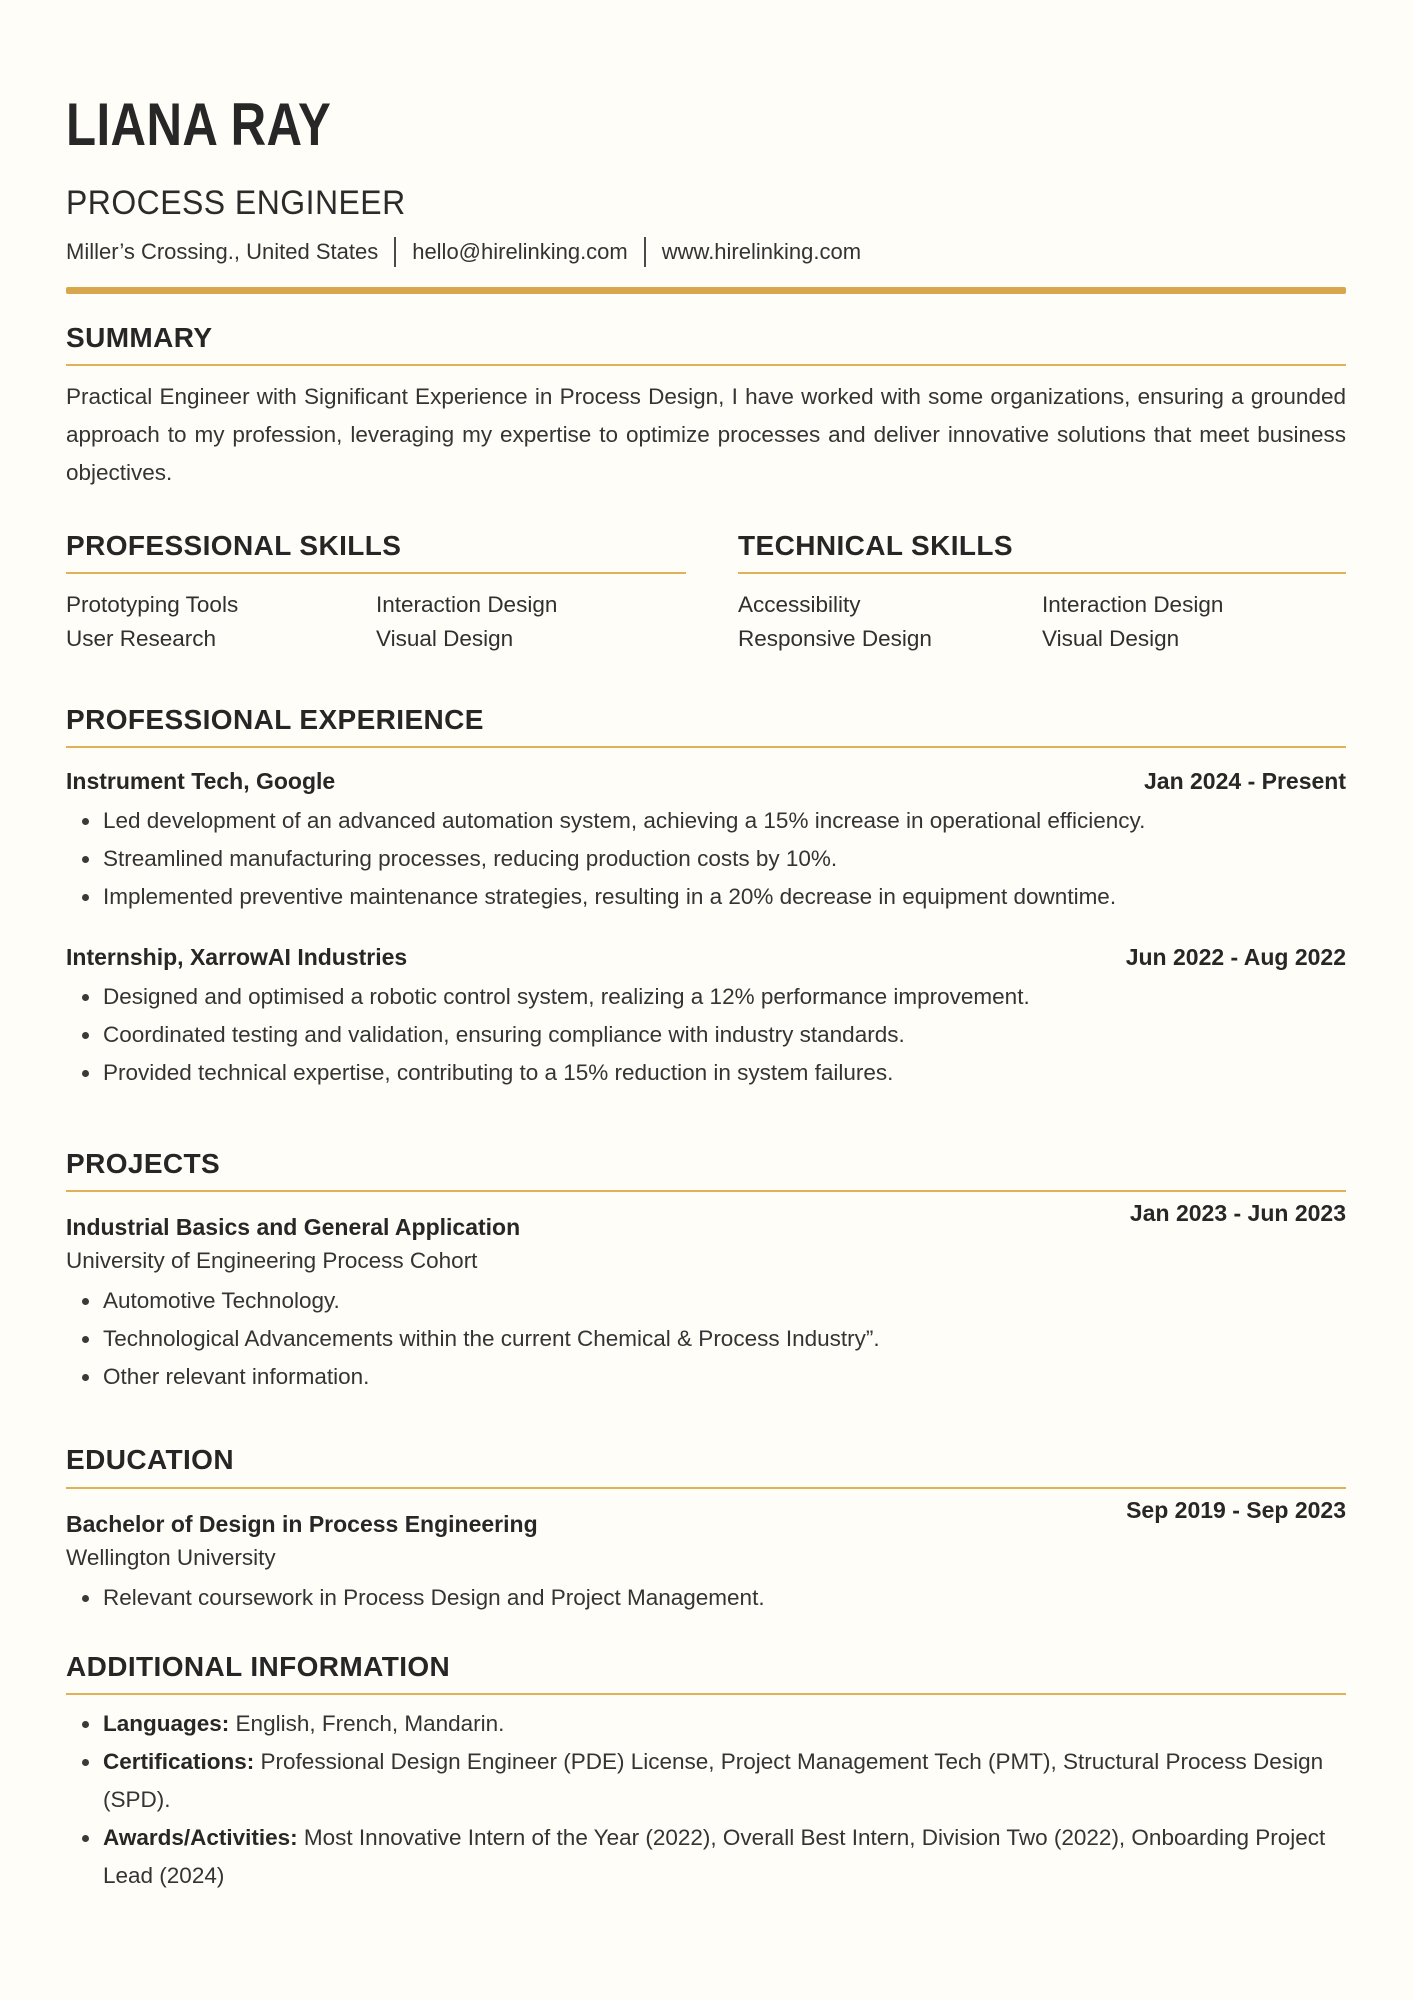 The height and width of the screenshot is (2000, 1414). Describe the element at coordinates (714, 1724) in the screenshot. I see `additional-item: Languages: English, French, Mandarin.` at that location.